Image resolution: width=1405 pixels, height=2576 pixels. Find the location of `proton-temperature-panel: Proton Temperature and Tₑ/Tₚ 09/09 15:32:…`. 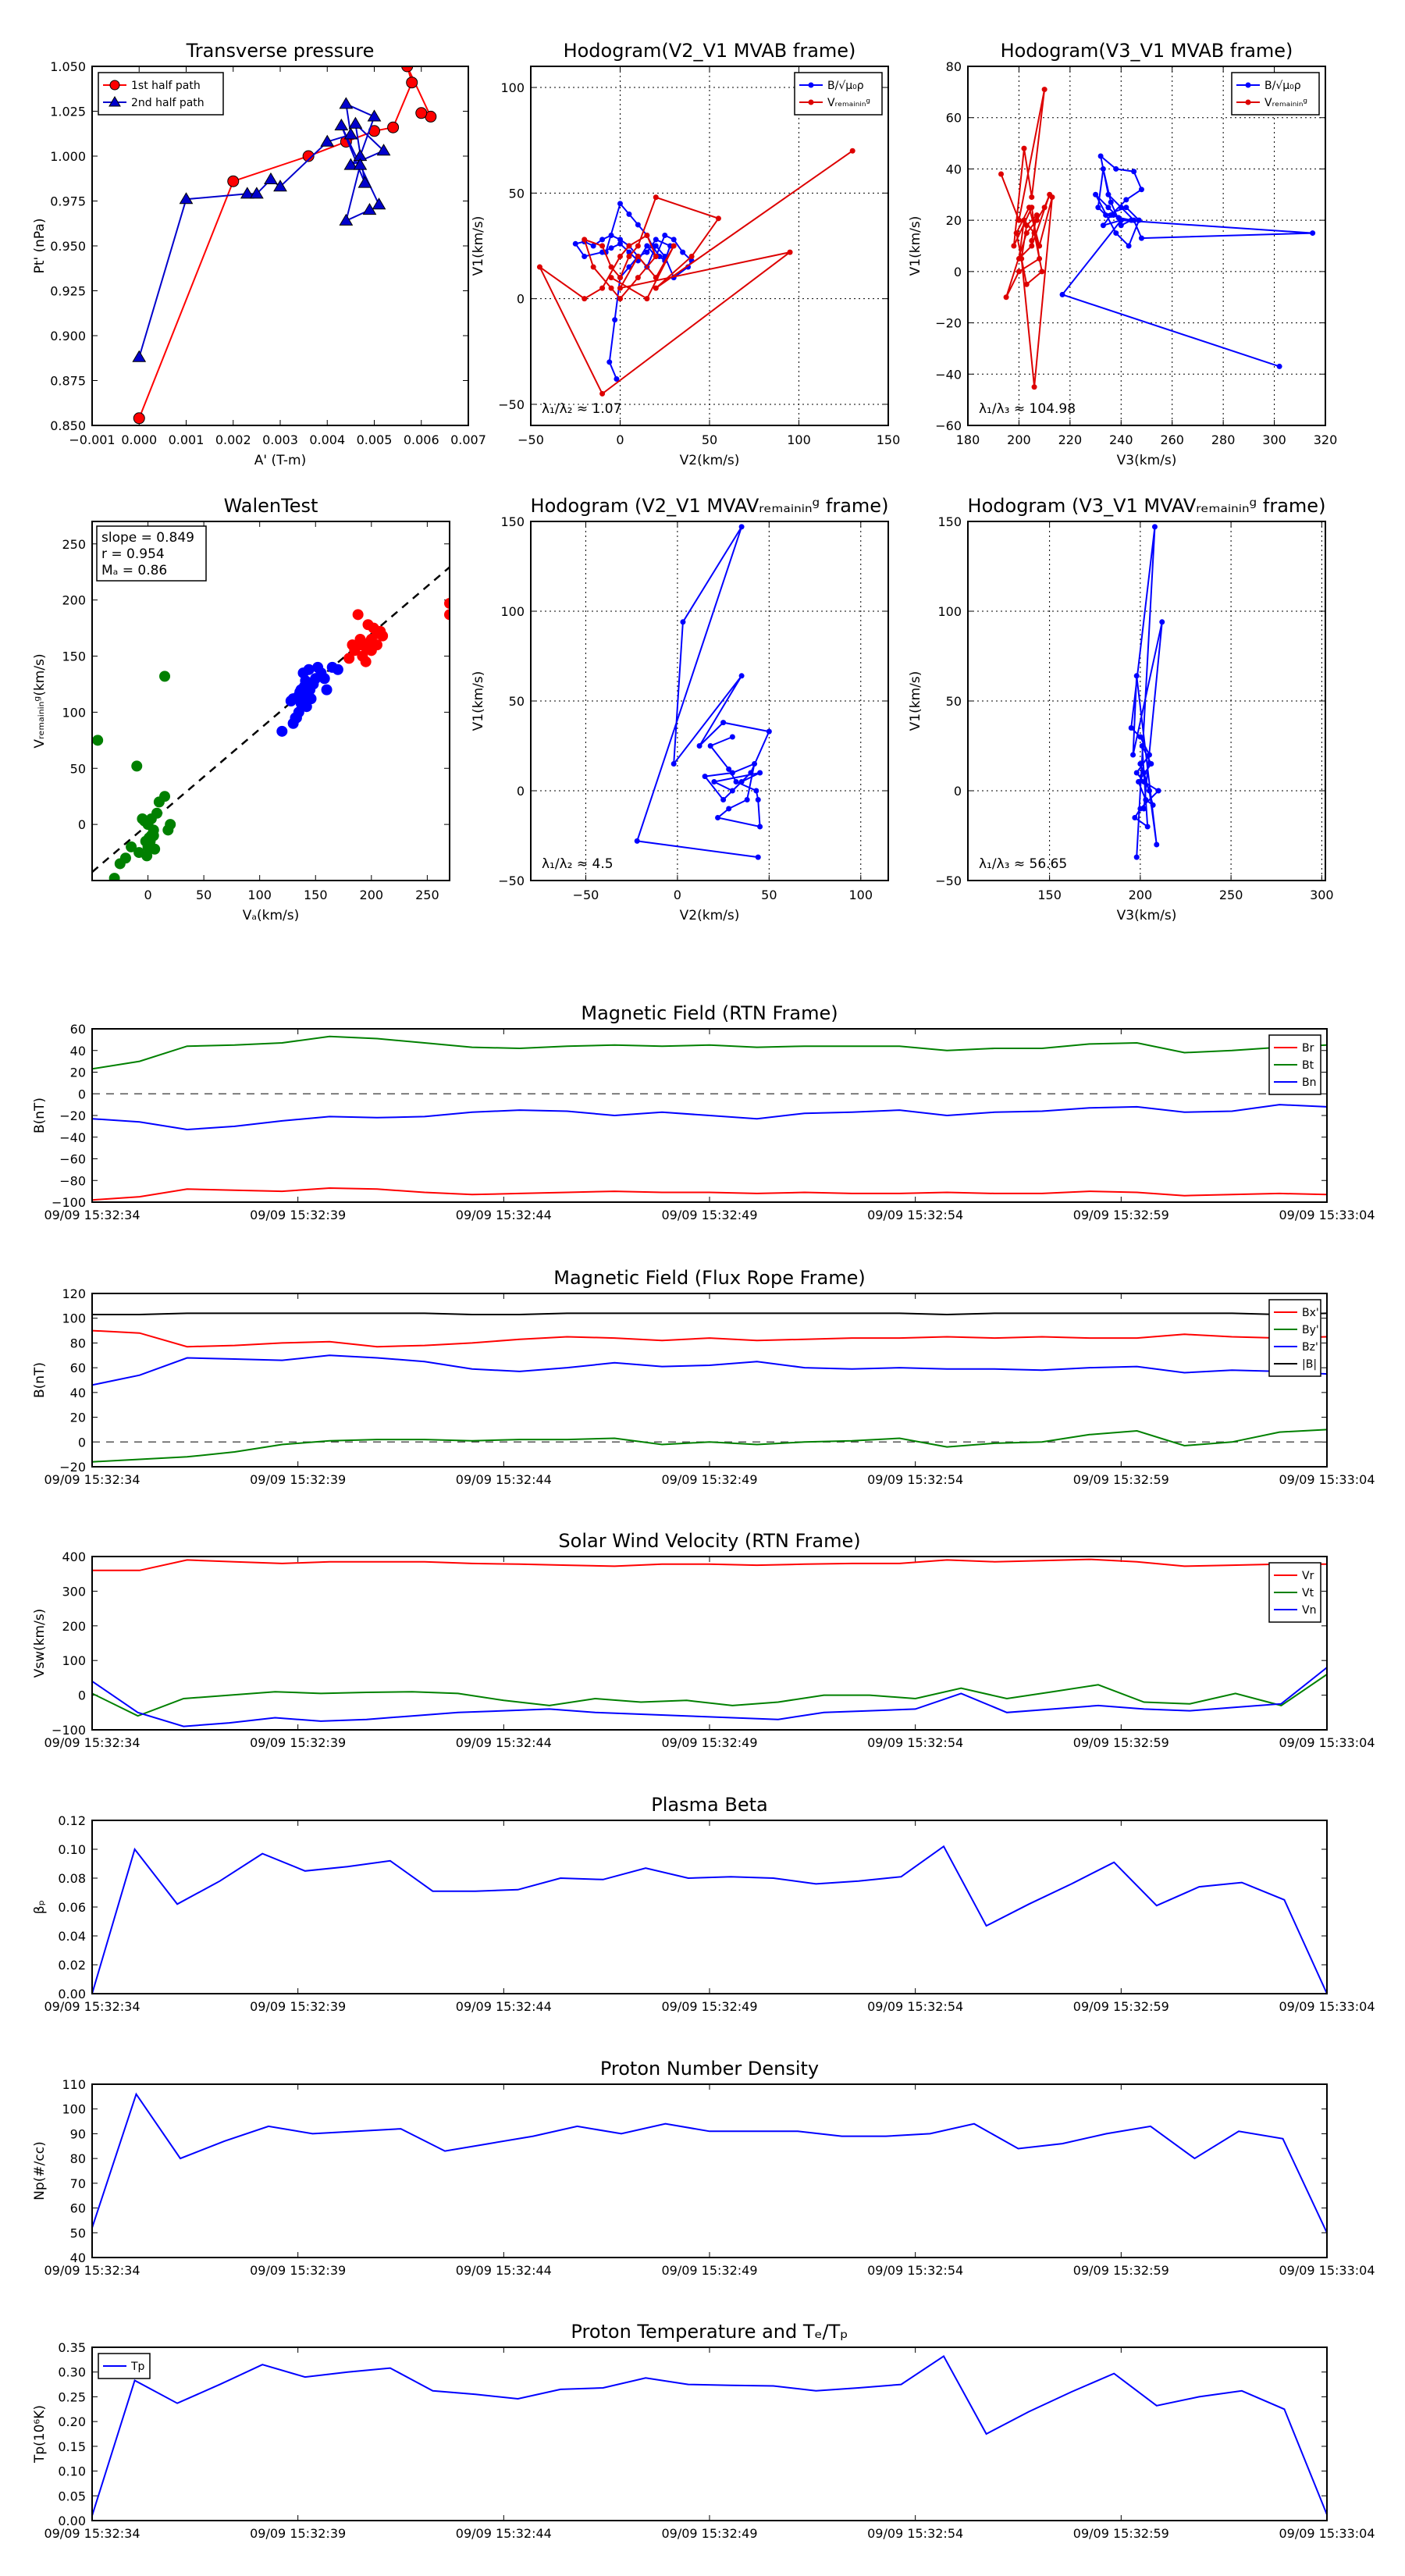

proton-temperature-panel: Proton Temperature and Tₑ/Tₚ 09/09 15:32:… is located at coordinates (704, 2431).